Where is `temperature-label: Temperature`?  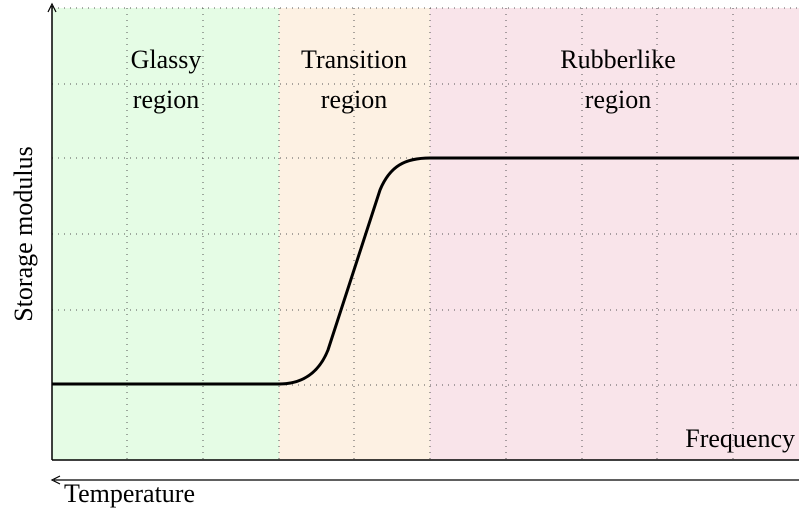
temperature-label: Temperature is located at coordinates (129, 493).